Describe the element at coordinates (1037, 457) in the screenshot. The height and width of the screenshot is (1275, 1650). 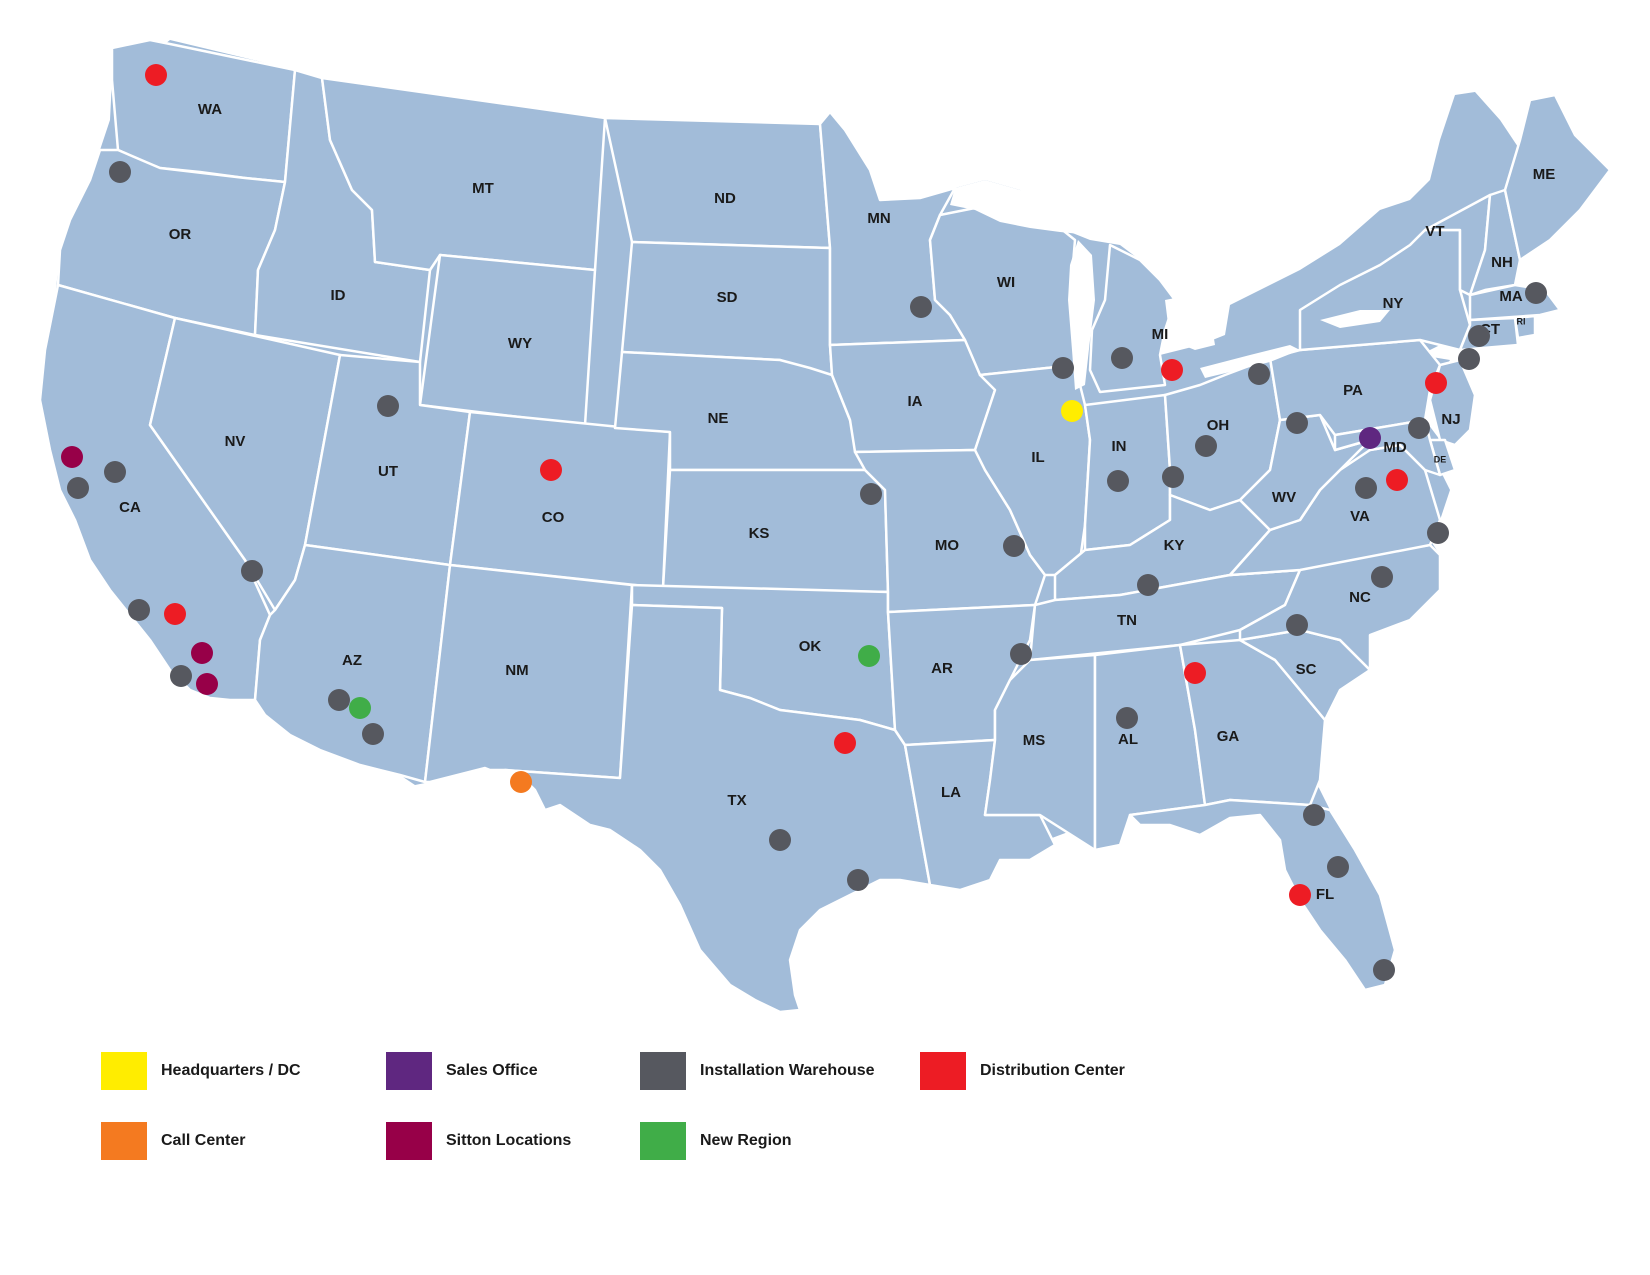
I see `state-label-il: IL` at that location.